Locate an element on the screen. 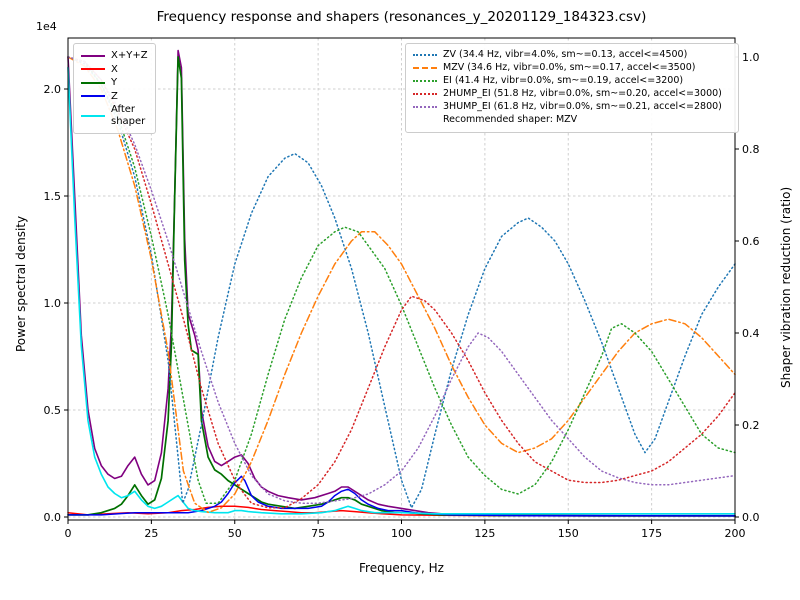  svg-text: 0.5 is located at coordinates (53, 410).